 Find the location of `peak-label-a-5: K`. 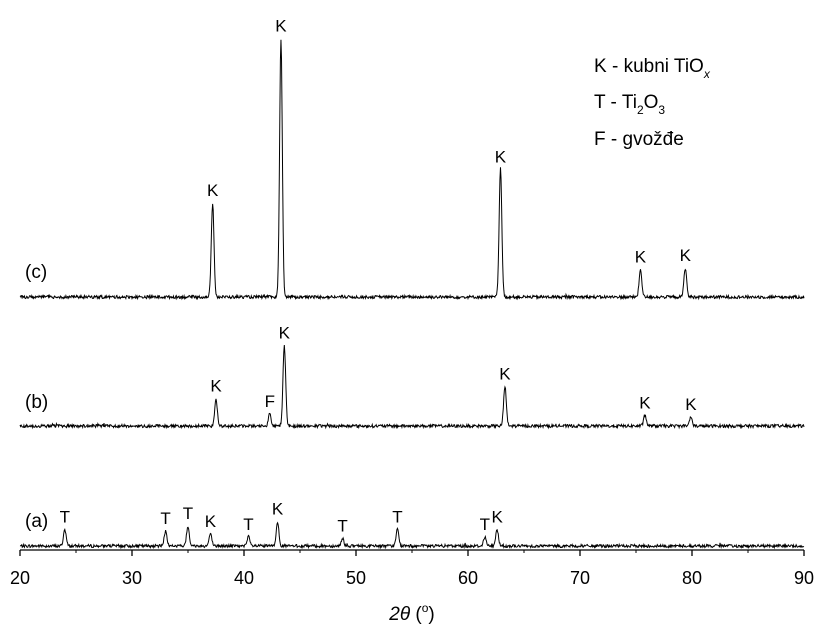

peak-label-a-5: K is located at coordinates (278, 509).